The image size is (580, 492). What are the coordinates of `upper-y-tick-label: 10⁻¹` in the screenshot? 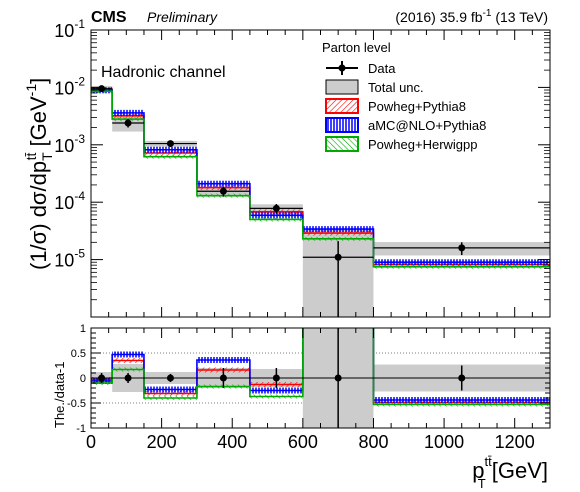 It's located at (69, 29).